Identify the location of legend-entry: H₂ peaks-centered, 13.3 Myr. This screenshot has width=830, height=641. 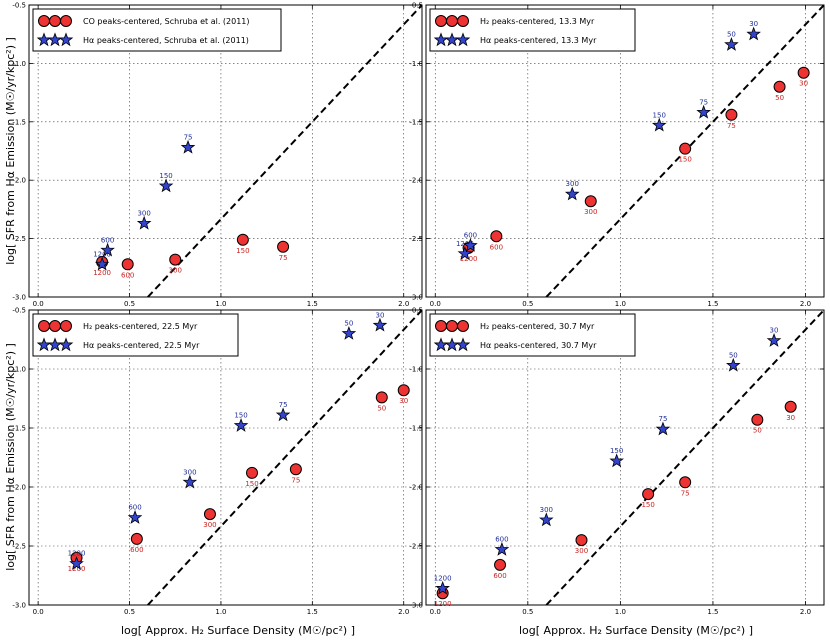
(537, 21).